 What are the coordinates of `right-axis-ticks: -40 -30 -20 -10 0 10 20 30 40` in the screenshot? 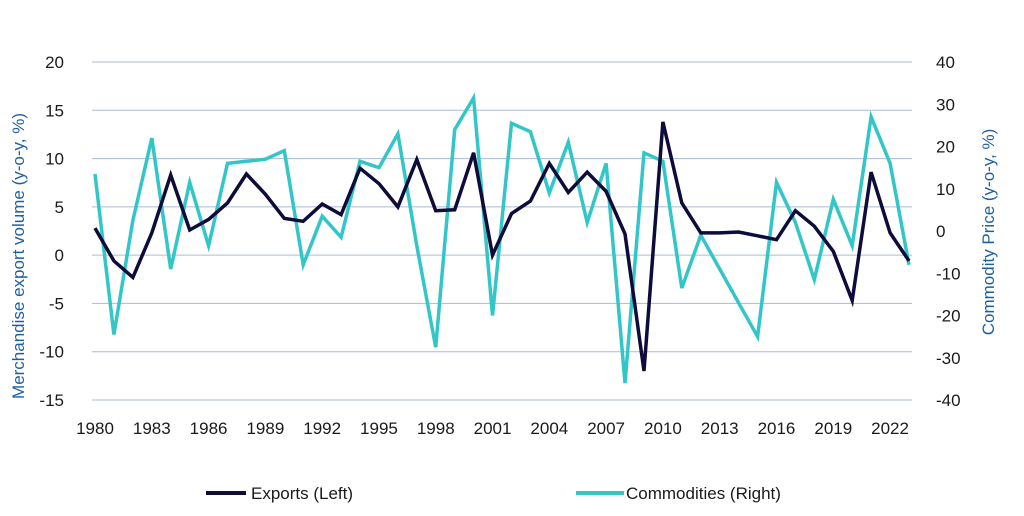 It's located at (948, 231).